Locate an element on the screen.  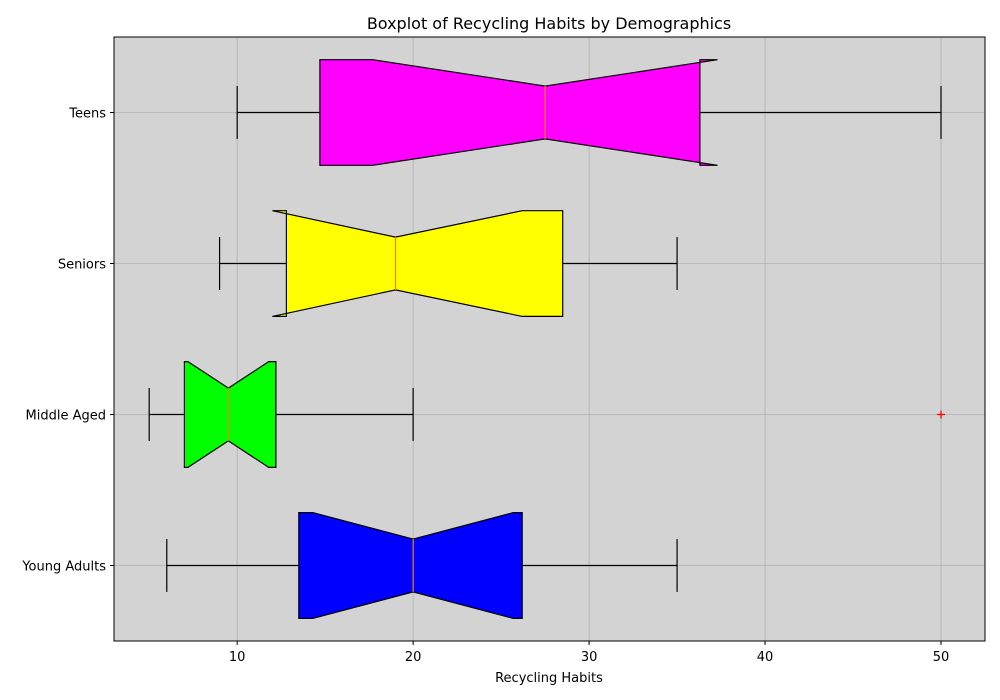
x-axis-ticks: 10 20 30 40 50 is located at coordinates (589, 653).